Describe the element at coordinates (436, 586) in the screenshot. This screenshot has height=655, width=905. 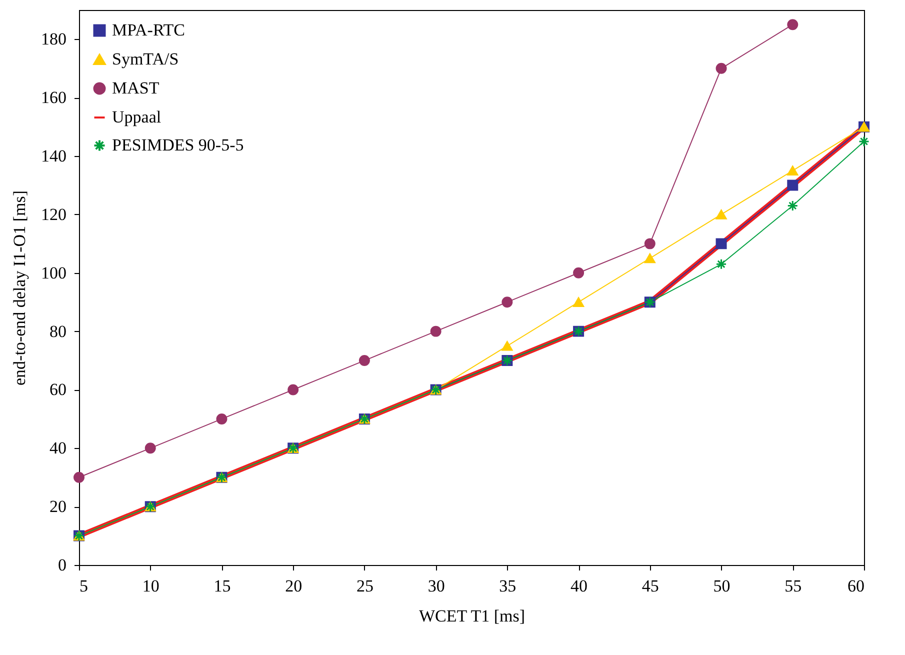
I see `x-tick-label: 30` at that location.